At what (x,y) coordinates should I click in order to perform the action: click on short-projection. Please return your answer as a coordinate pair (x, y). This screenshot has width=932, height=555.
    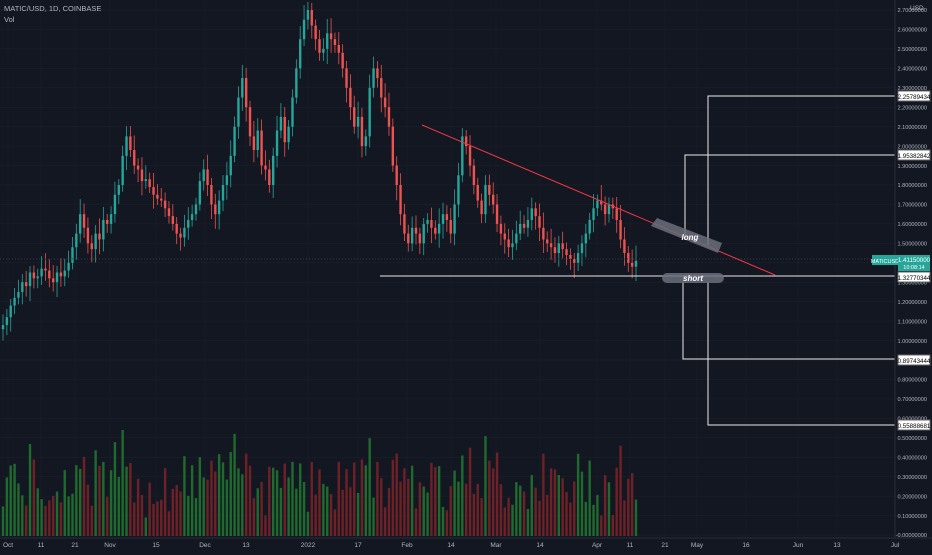
    Looking at the image, I should click on (788, 354).